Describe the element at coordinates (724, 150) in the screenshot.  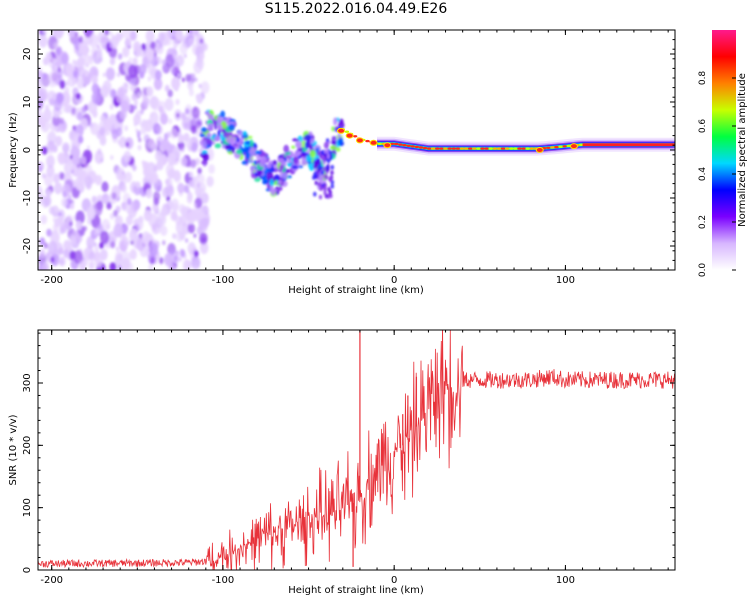
I see `colorbar-gradient-bar` at that location.